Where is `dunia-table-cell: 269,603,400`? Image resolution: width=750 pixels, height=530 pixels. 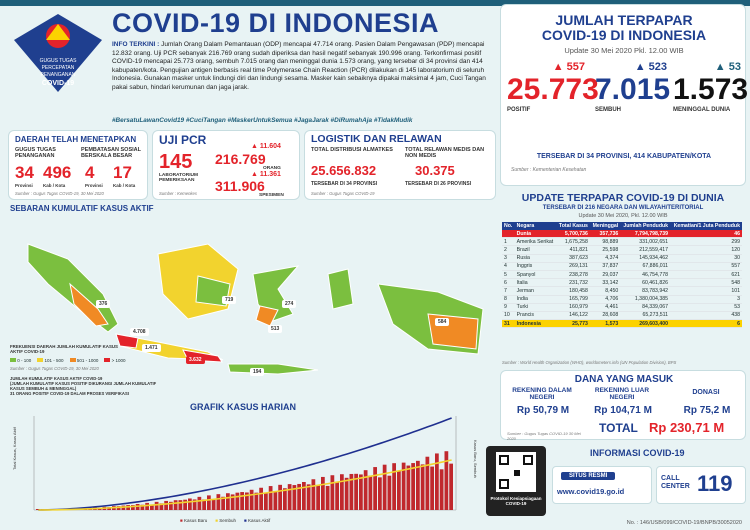 dunia-table-cell: 269,603,400 is located at coordinates (645, 324).